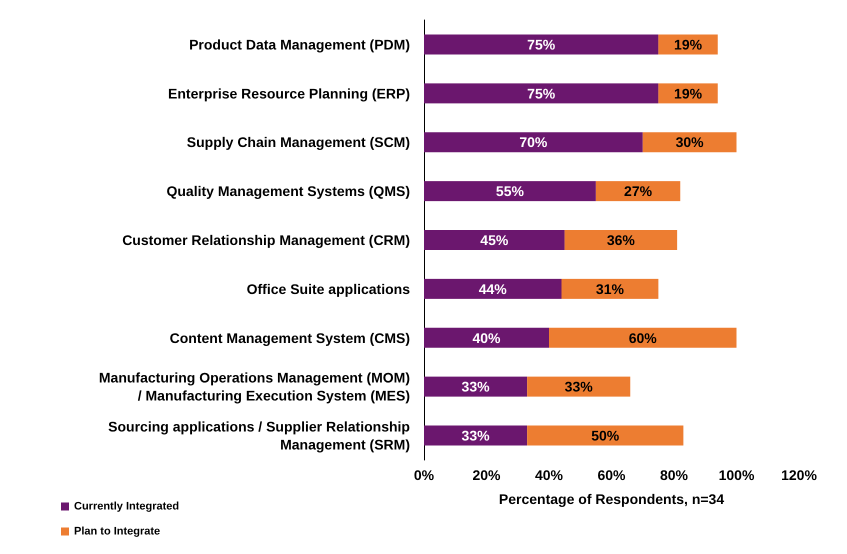 The width and height of the screenshot is (847, 554). I want to click on data-label: 30%, so click(690, 142).